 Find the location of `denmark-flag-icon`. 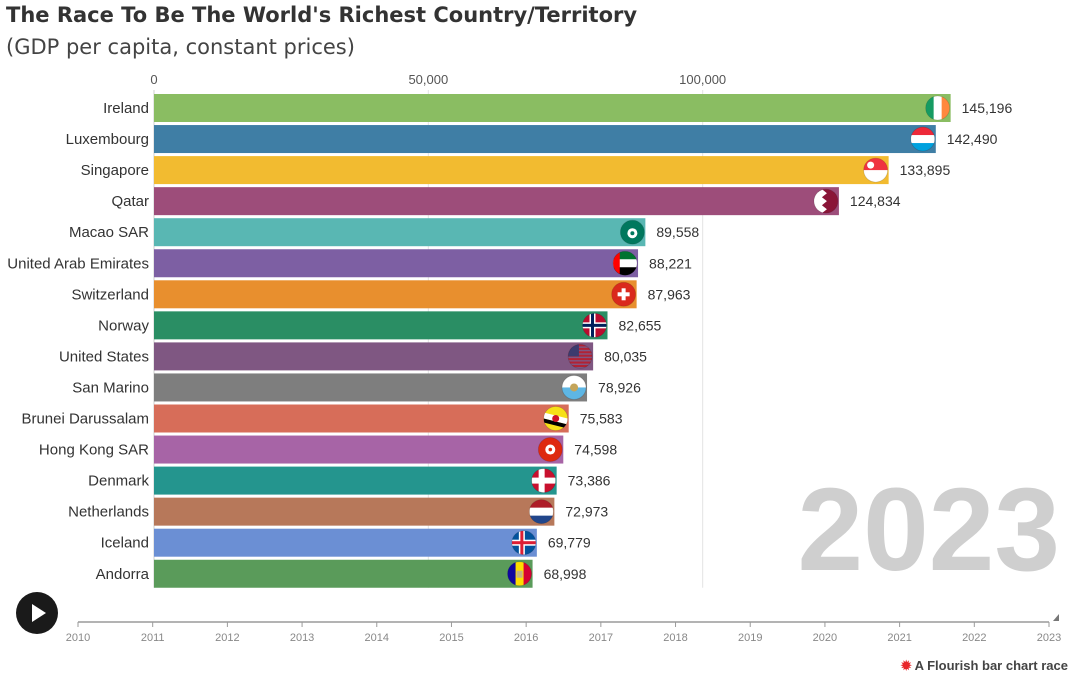

denmark-flag-icon is located at coordinates (544, 481).